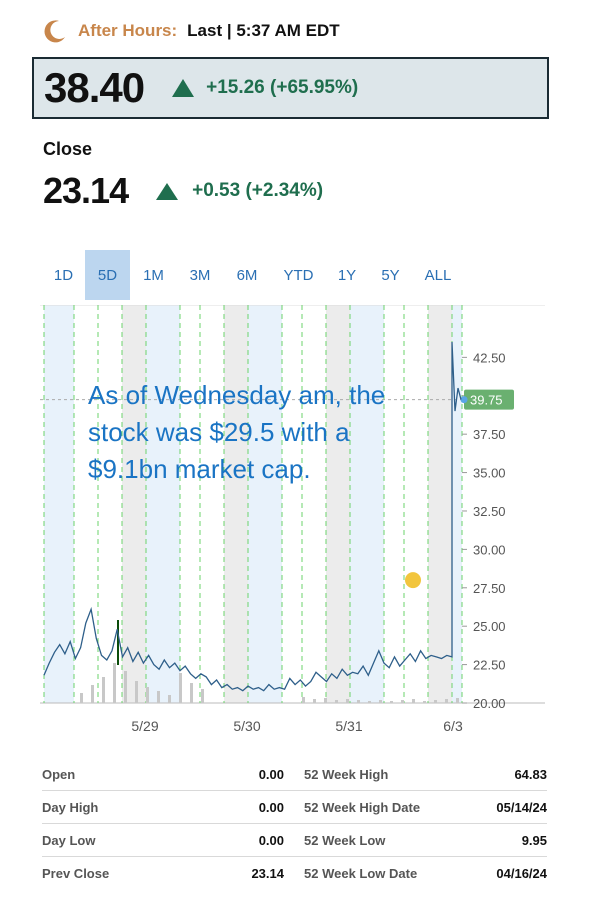  Describe the element at coordinates (153, 275) in the screenshot. I see `tab-1m: 1M` at that location.